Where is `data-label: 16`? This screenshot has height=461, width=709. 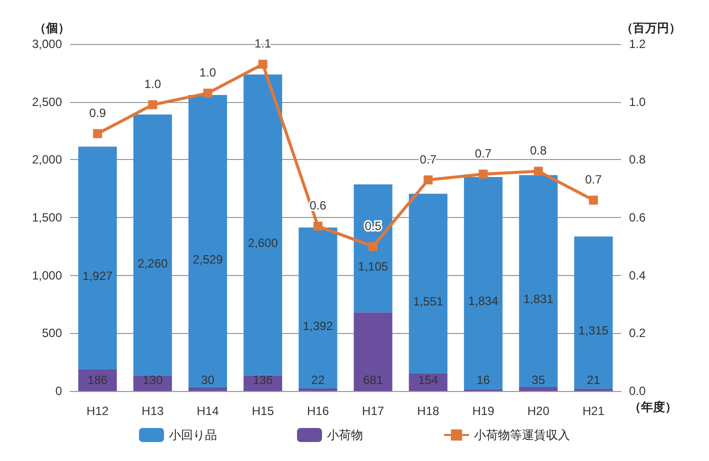 data-label: 16 is located at coordinates (483, 380).